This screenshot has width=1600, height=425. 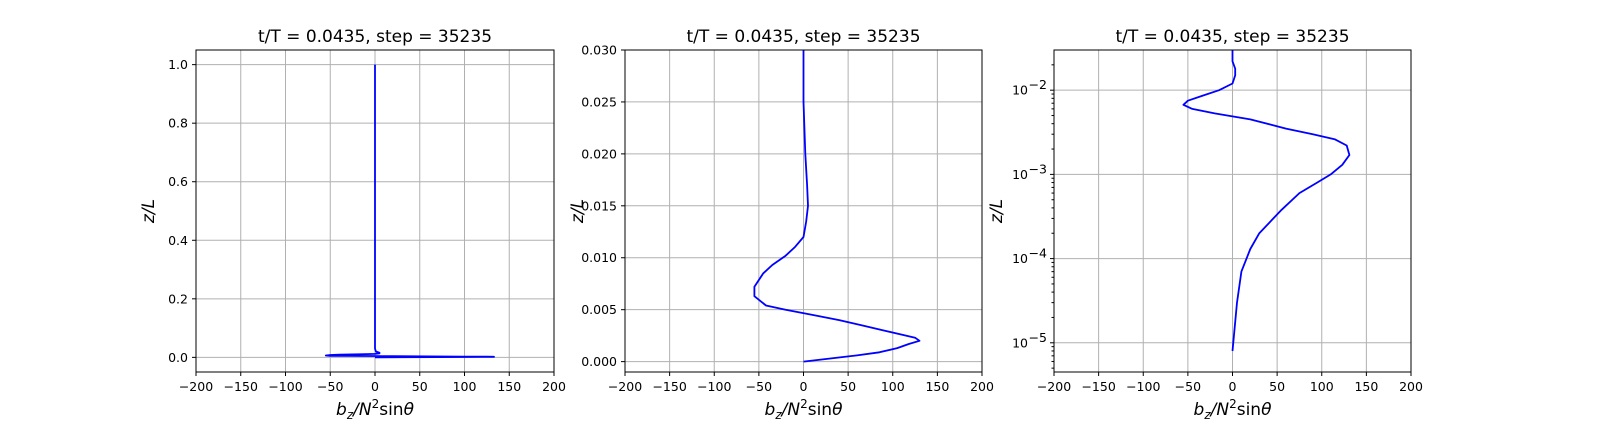 I want to click on y-tick-label: 0.025, so click(x=599, y=101).